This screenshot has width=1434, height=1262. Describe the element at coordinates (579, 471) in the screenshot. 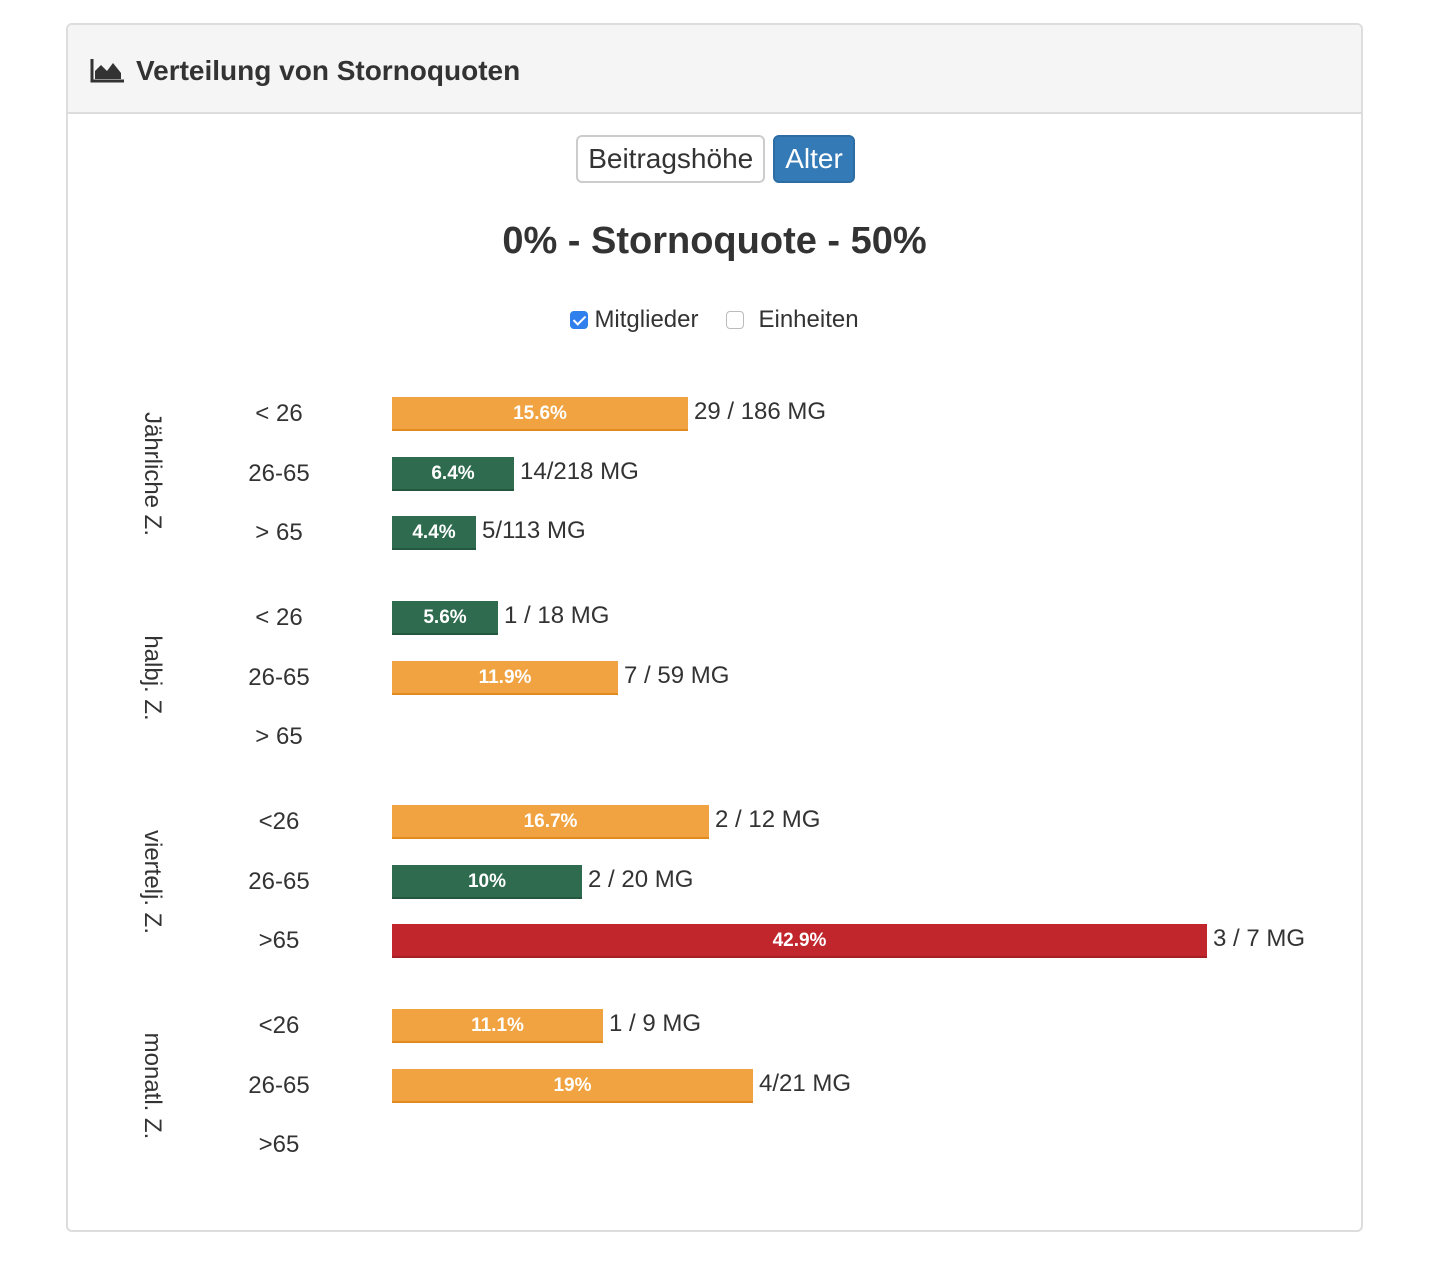

I see `count-label: 14/218 MG` at that location.